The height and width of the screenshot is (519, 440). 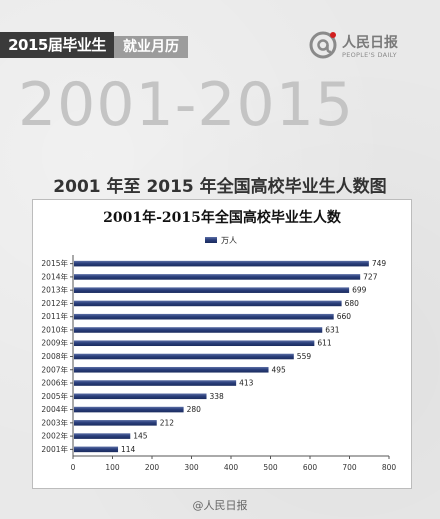 I want to click on y-tick-label: 2002年, so click(x=54, y=436).